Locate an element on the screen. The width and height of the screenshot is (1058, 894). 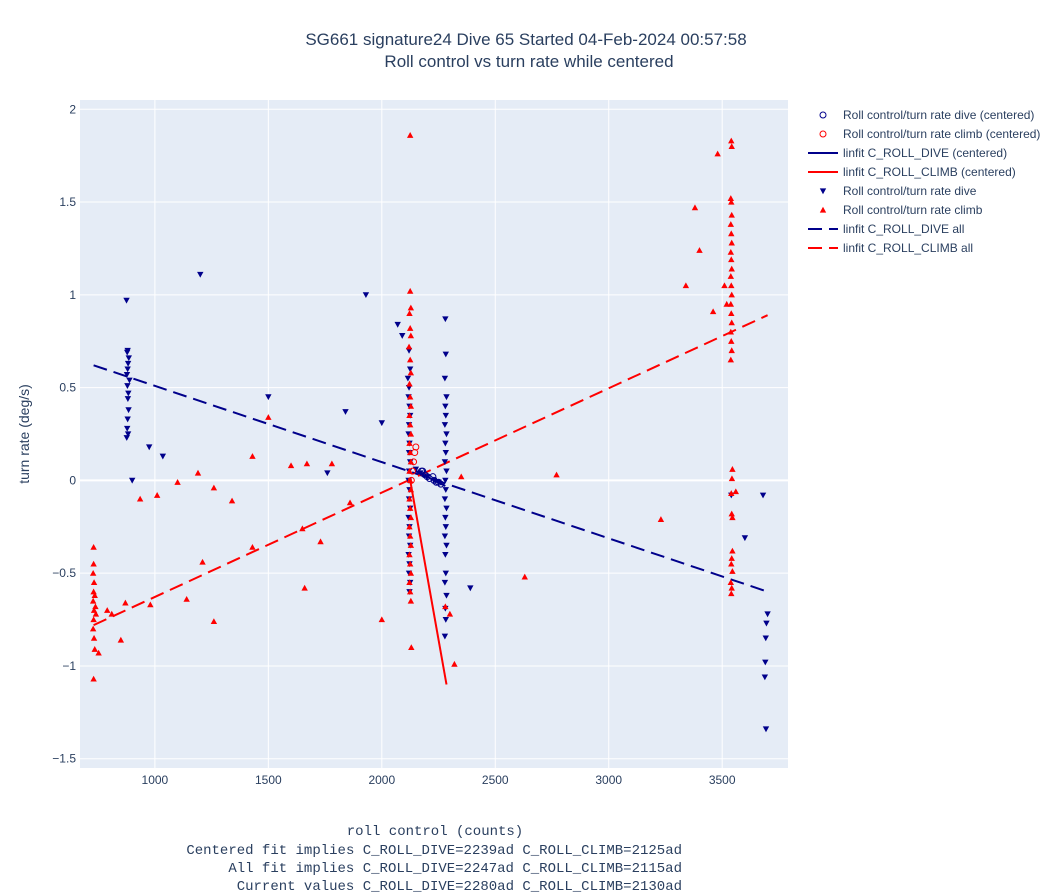
legend-item: linfit C_ROLL_DIVE (centered) is located at coordinates (907, 153).